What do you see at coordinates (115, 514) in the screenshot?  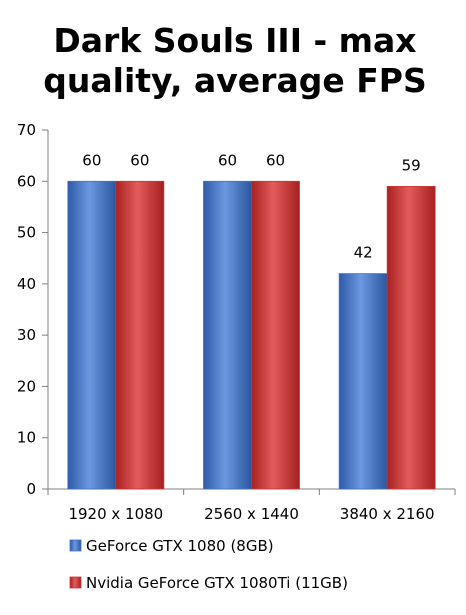 I see `x-tick-label: 1920 x 1080` at bounding box center [115, 514].